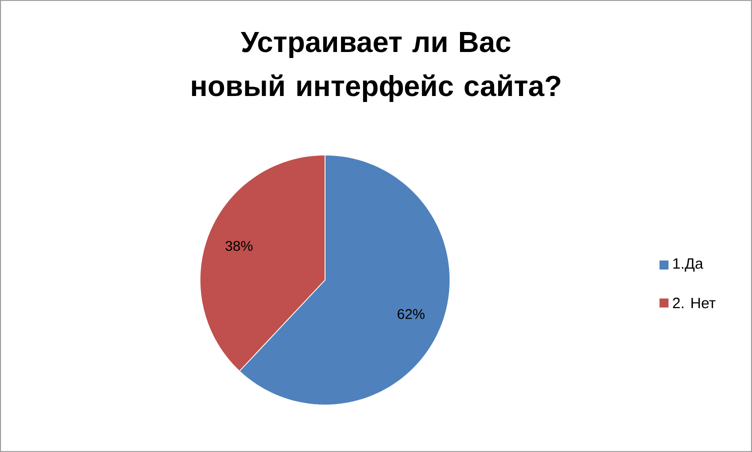 This screenshot has height=452, width=752. I want to click on data-label: 38%, so click(239, 245).